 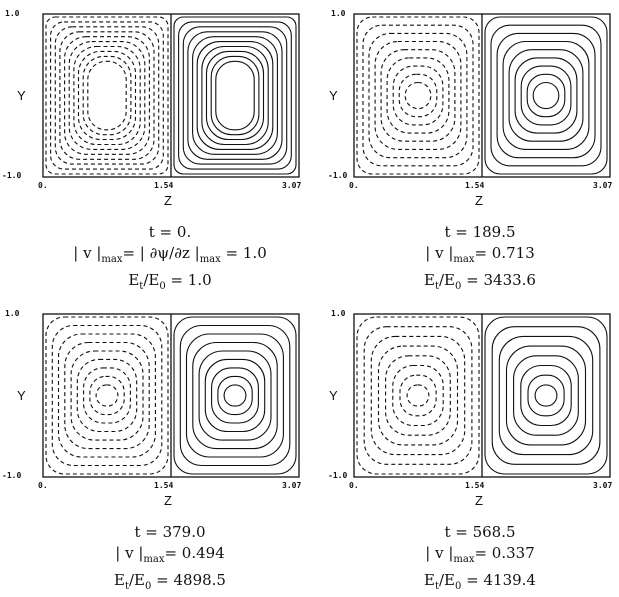 What do you see at coordinates (170, 281) in the screenshot?
I see `energy-label: Et/E0 = 1.0` at bounding box center [170, 281].